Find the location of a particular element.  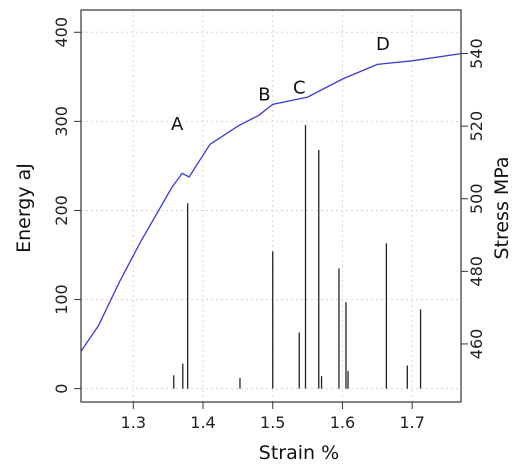

x-tick-label-4: 1.7 is located at coordinates (411, 422).